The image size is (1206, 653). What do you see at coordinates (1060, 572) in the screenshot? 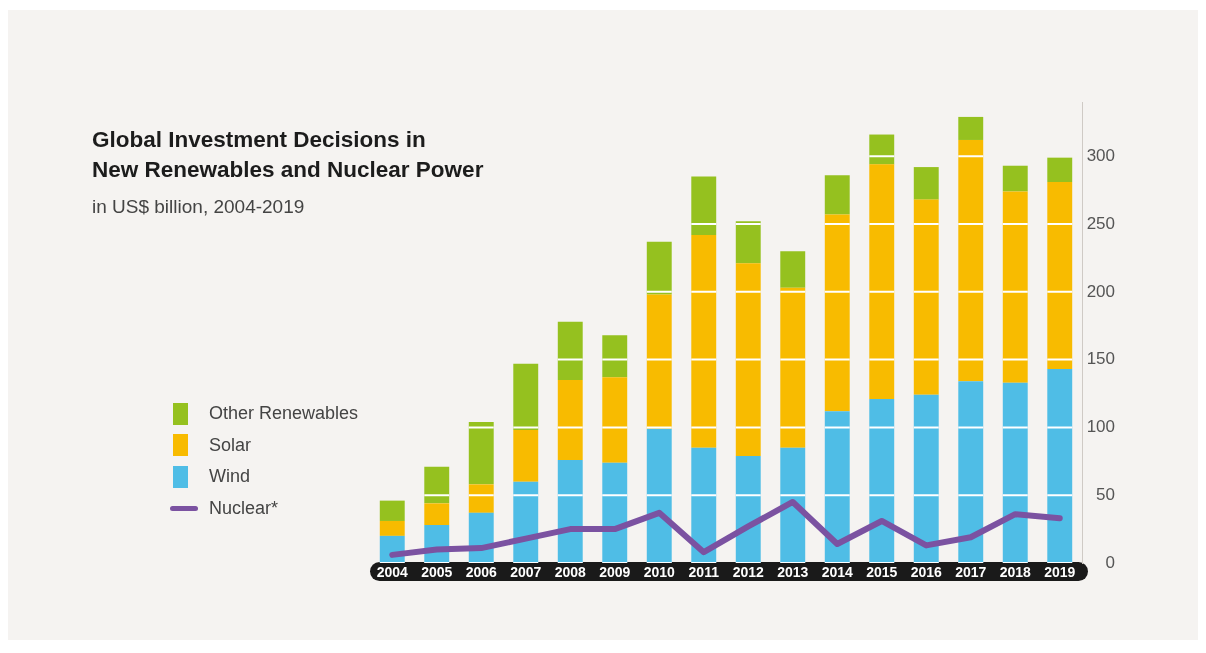
I see `x-tick-label: 2019` at bounding box center [1060, 572].